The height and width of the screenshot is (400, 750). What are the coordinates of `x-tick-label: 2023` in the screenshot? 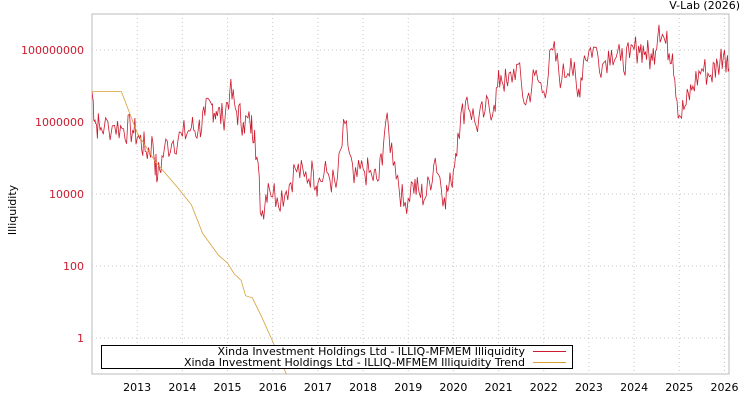 It's located at (589, 387).